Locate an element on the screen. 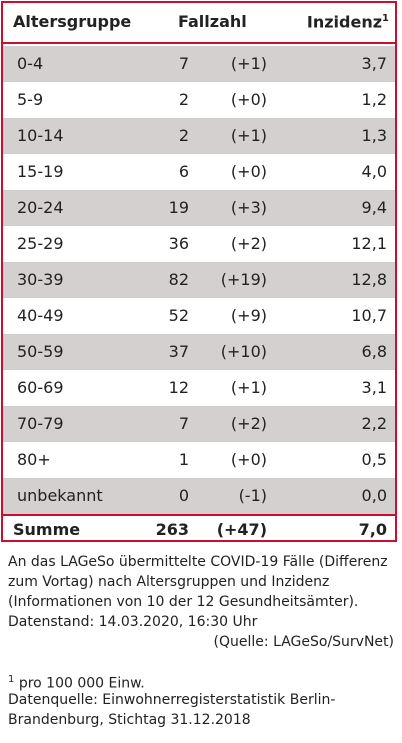 The image size is (402, 743). table-cell: (+10) is located at coordinates (243, 351).